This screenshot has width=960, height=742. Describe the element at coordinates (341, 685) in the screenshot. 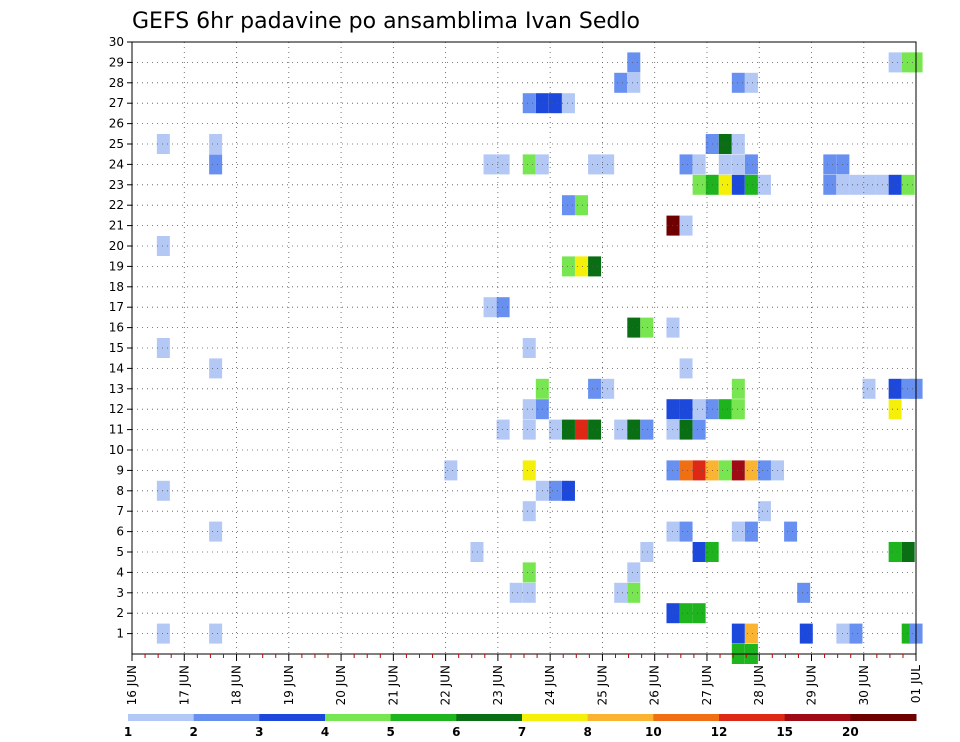

I see `x-tick-label: 20 JUN` at that location.